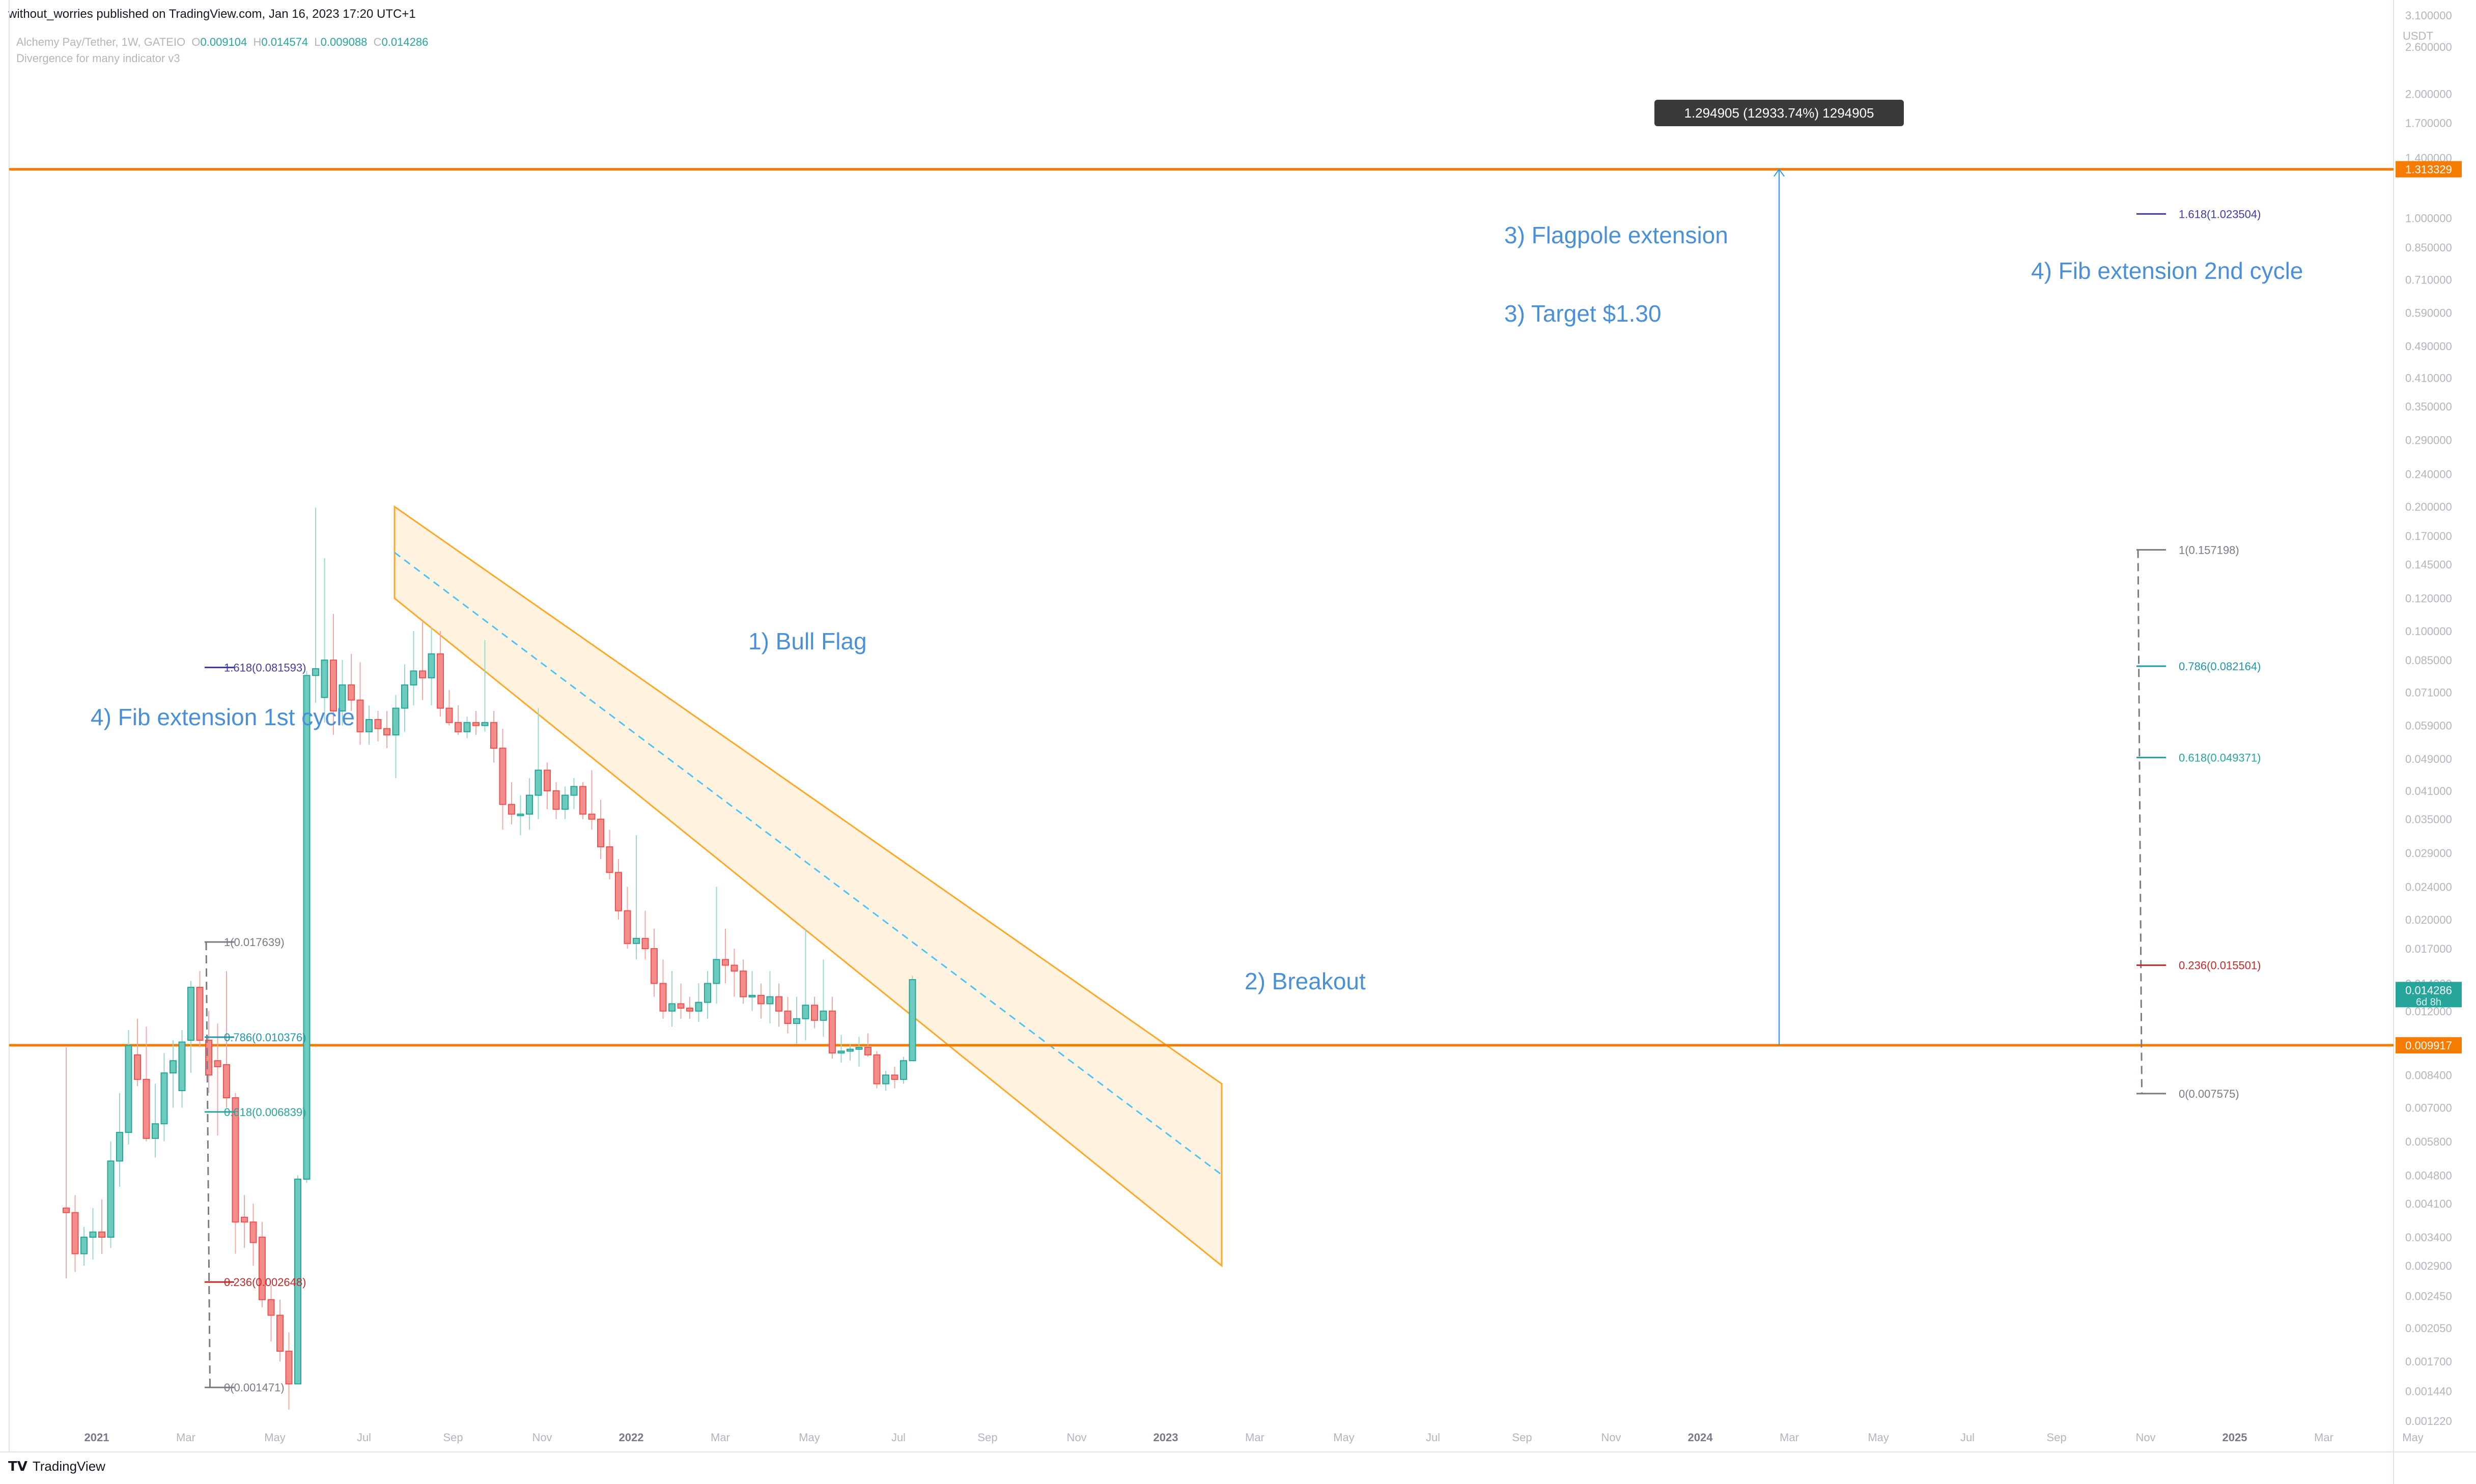 This screenshot has width=2476, height=1484. I want to click on price-tick-label: 0.710000, so click(2429, 279).